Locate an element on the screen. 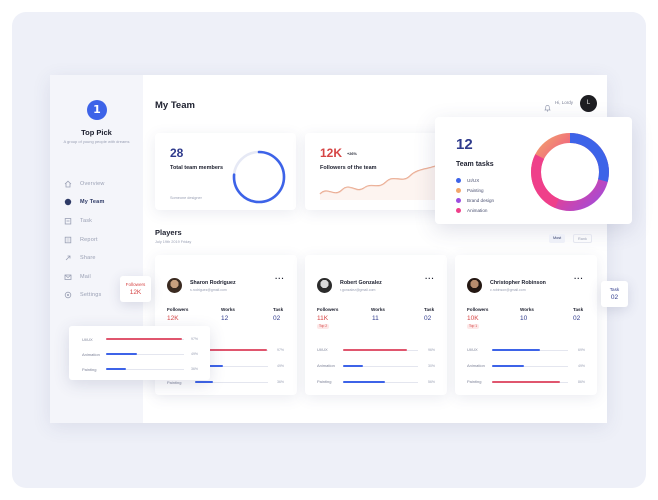 This screenshot has width=658, height=500. floating-task-chip: Task 02 is located at coordinates (614, 294).